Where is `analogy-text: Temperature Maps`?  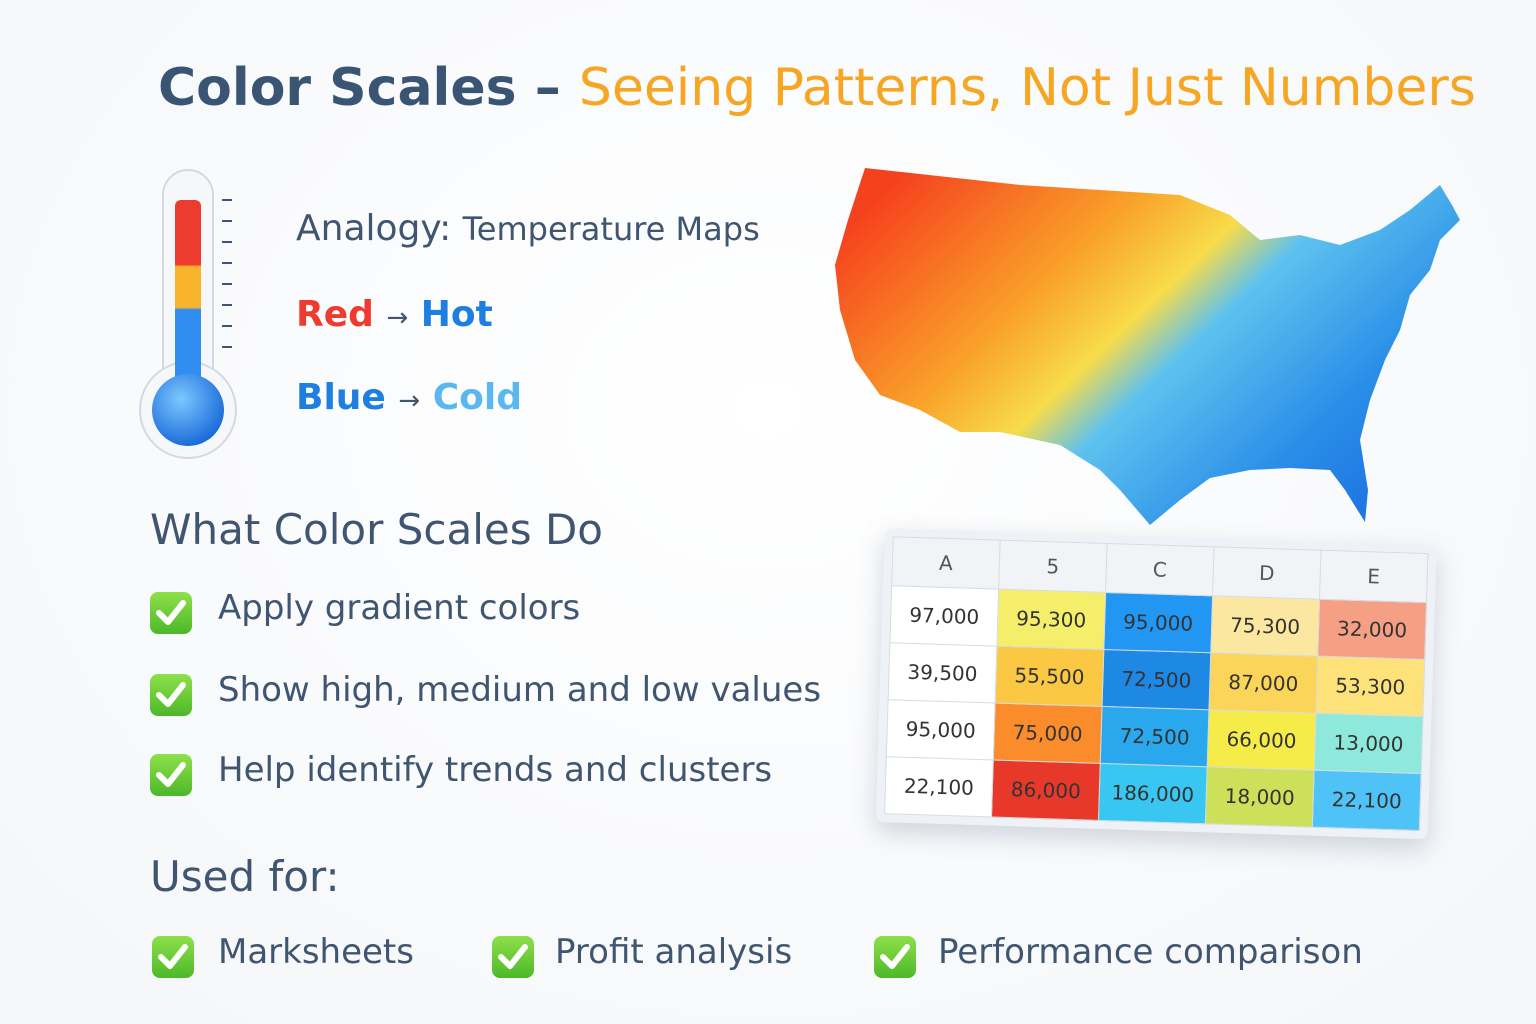 analogy-text: Temperature Maps is located at coordinates (611, 229).